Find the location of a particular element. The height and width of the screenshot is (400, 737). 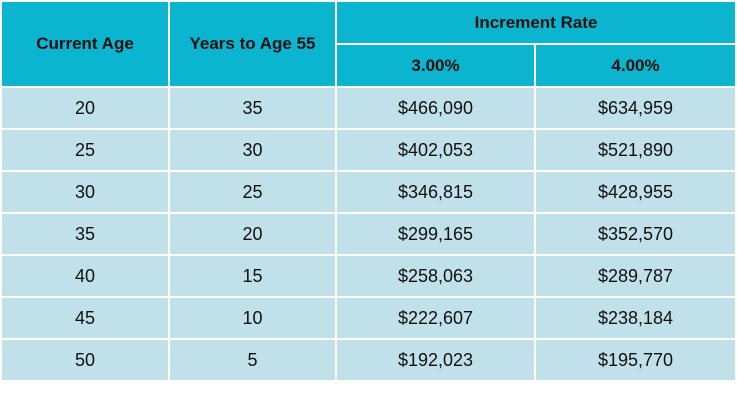

table-row: 25 30 $402,053 $521,890 is located at coordinates (368, 150).